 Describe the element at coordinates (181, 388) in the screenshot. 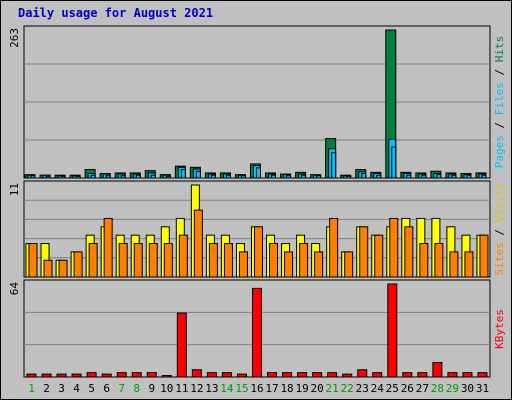

I see `day-label-11: 11` at that location.